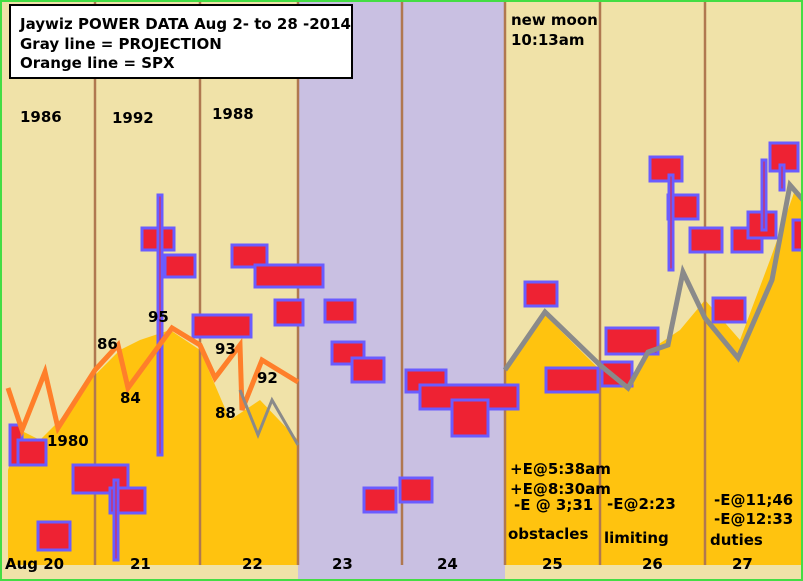 The height and width of the screenshot is (581, 803). I want to click on day-label: 27, so click(742, 564).